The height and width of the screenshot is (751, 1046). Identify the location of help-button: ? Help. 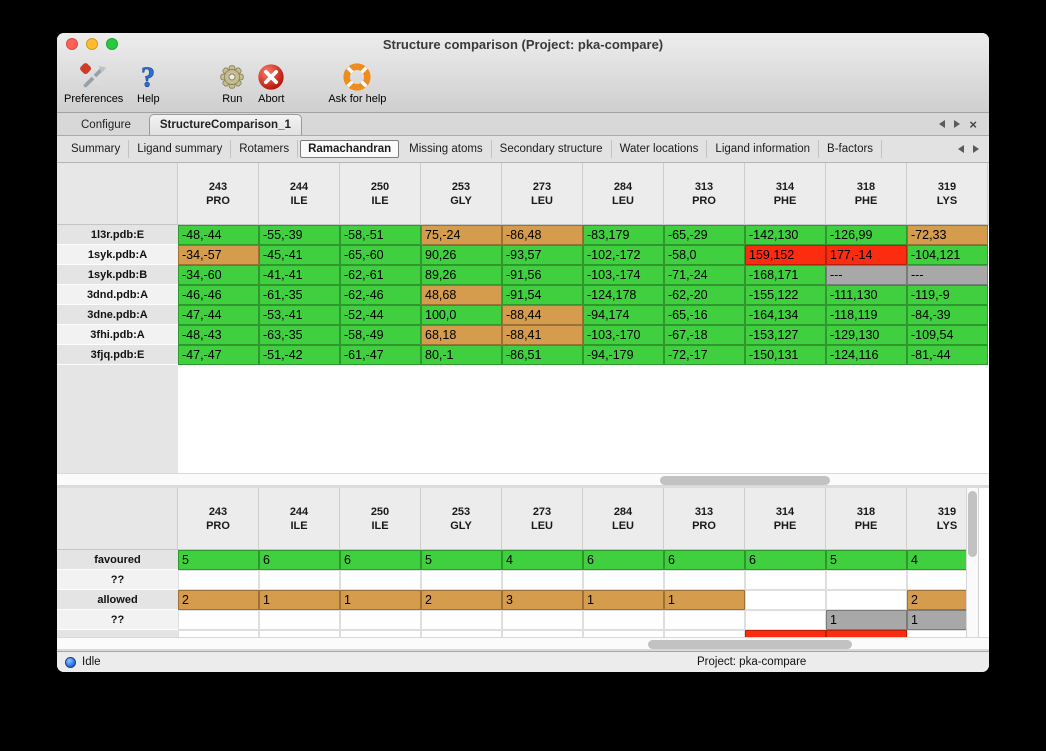
(148, 83).